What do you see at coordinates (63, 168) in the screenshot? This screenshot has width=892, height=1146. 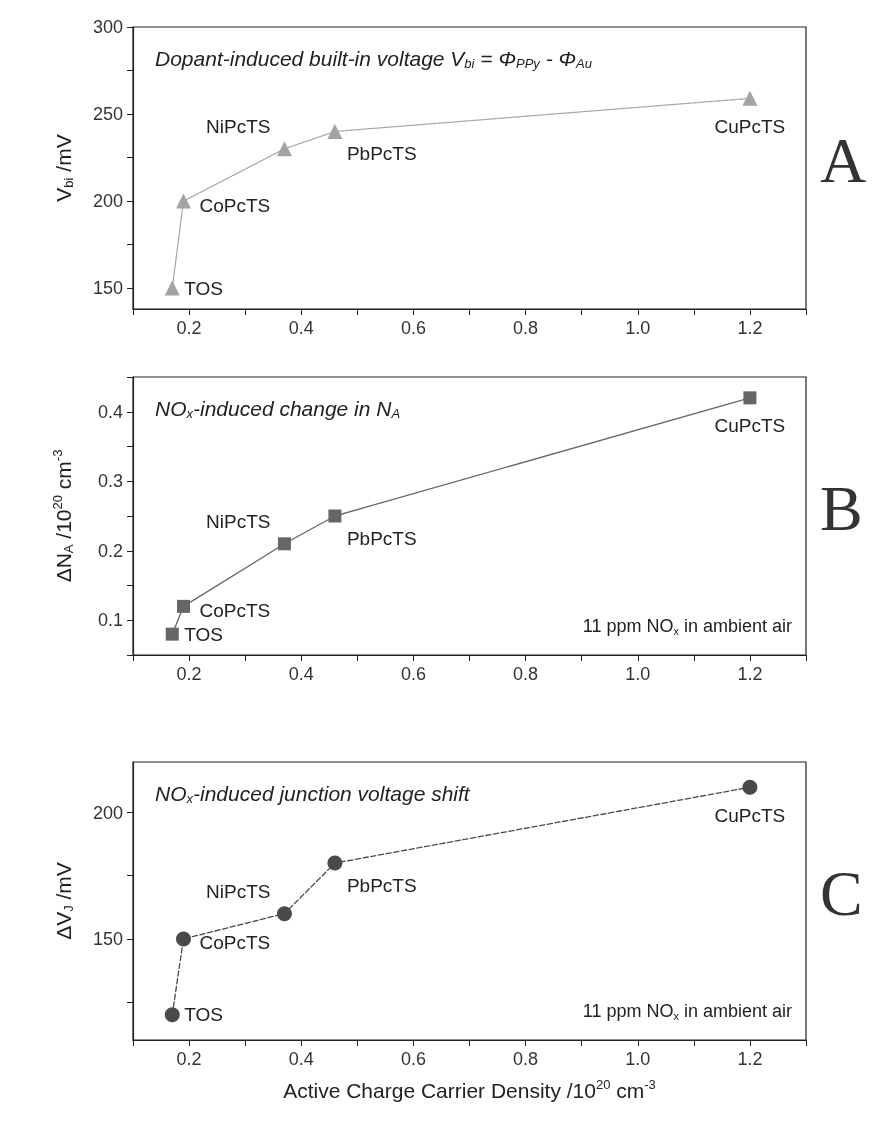 I see `y-axis-title: Vbi /mV` at bounding box center [63, 168].